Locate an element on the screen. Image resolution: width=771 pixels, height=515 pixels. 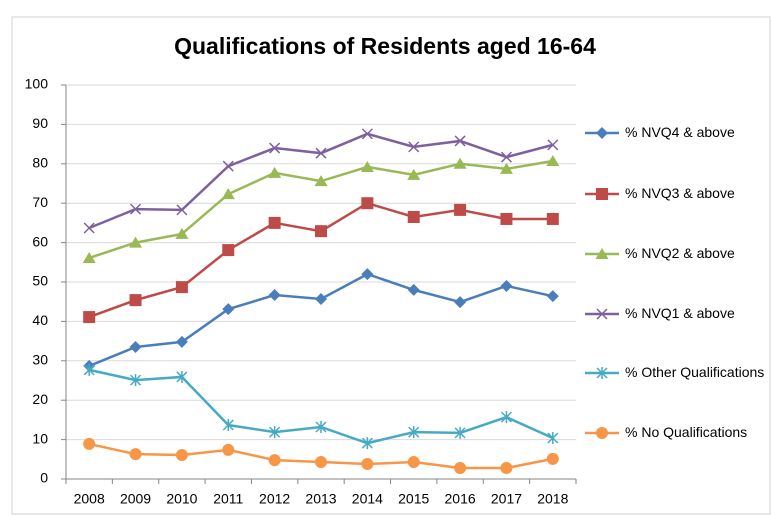
legend-label: % No Qualifications is located at coordinates (686, 432).